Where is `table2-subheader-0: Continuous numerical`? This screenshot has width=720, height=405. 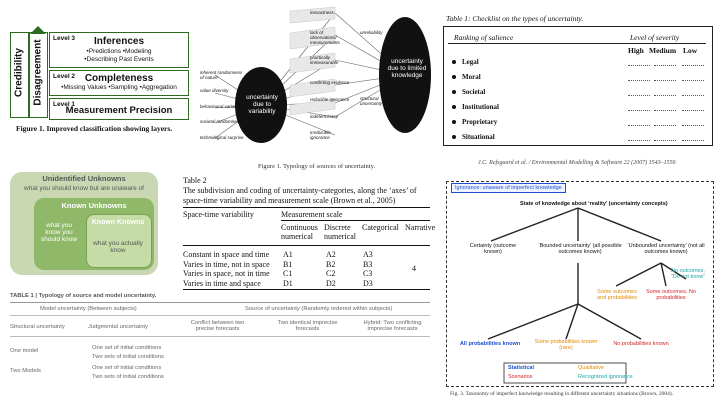 table2-subheader-0: Continuous numerical is located at coordinates (299, 232).